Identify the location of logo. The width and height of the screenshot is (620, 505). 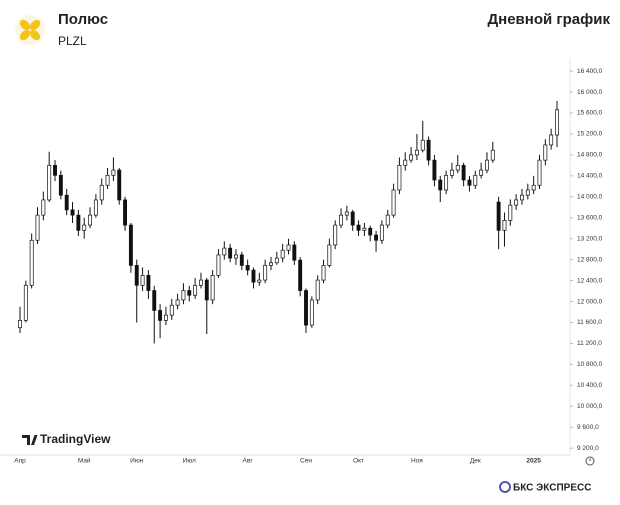
(30, 30).